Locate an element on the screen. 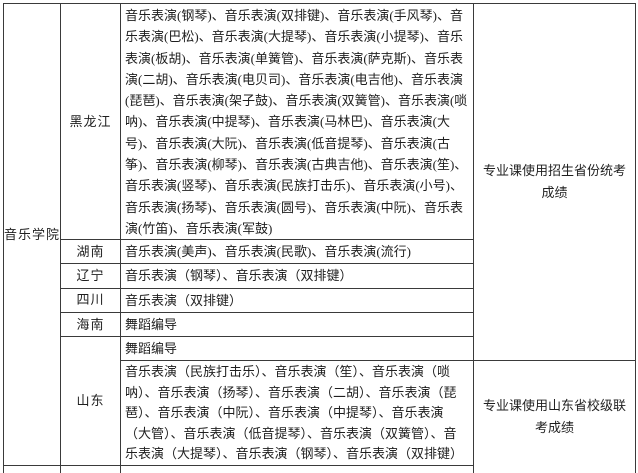 This screenshot has width=638, height=473. table-row: 辽宁 音乐表演（钢琴）、音乐表演（双排键） is located at coordinates (320, 276).